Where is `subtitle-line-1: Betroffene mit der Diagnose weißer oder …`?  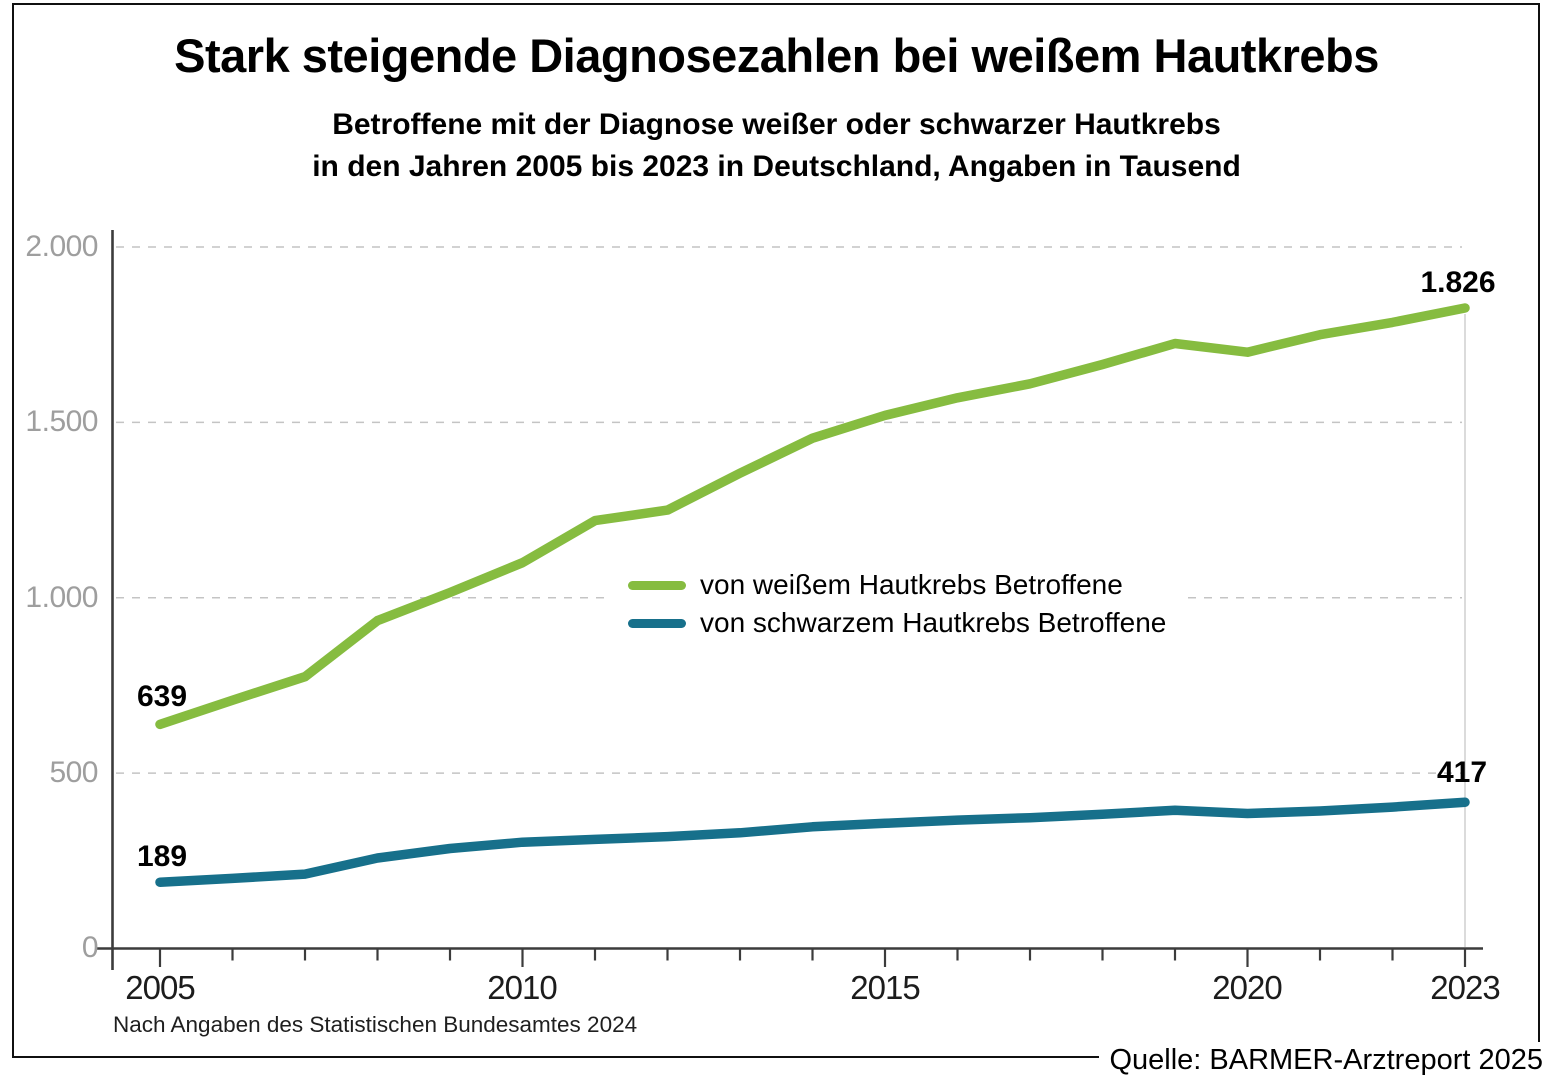
subtitle-line-1: Betroffene mit der Diagnose weißer oder … is located at coordinates (776, 124).